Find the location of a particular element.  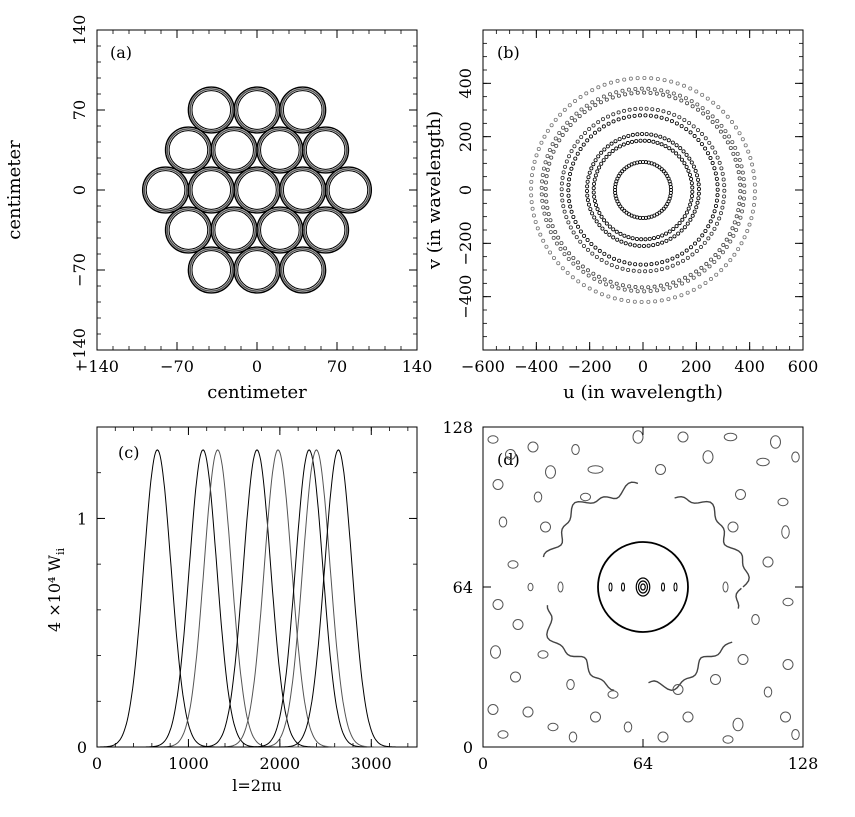

dish-inner is located at coordinates (325, 150).